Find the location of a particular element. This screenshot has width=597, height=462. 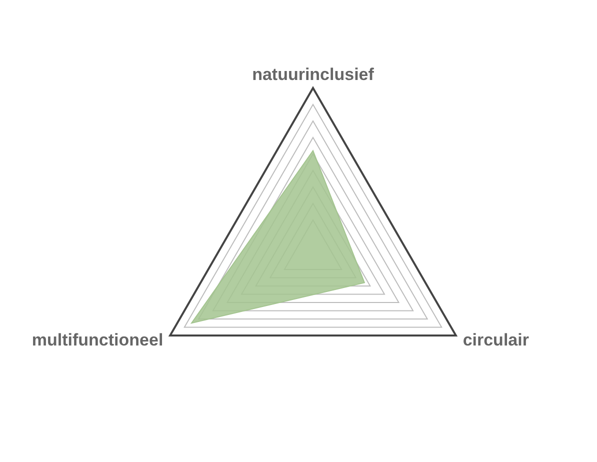

spoke-label: multifunctioneel is located at coordinates (98, 340).